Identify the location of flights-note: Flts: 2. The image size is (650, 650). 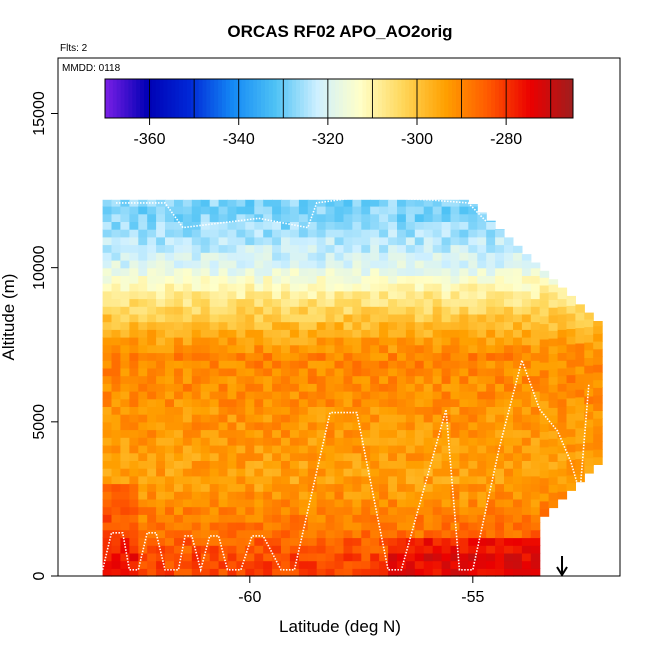
(74, 48).